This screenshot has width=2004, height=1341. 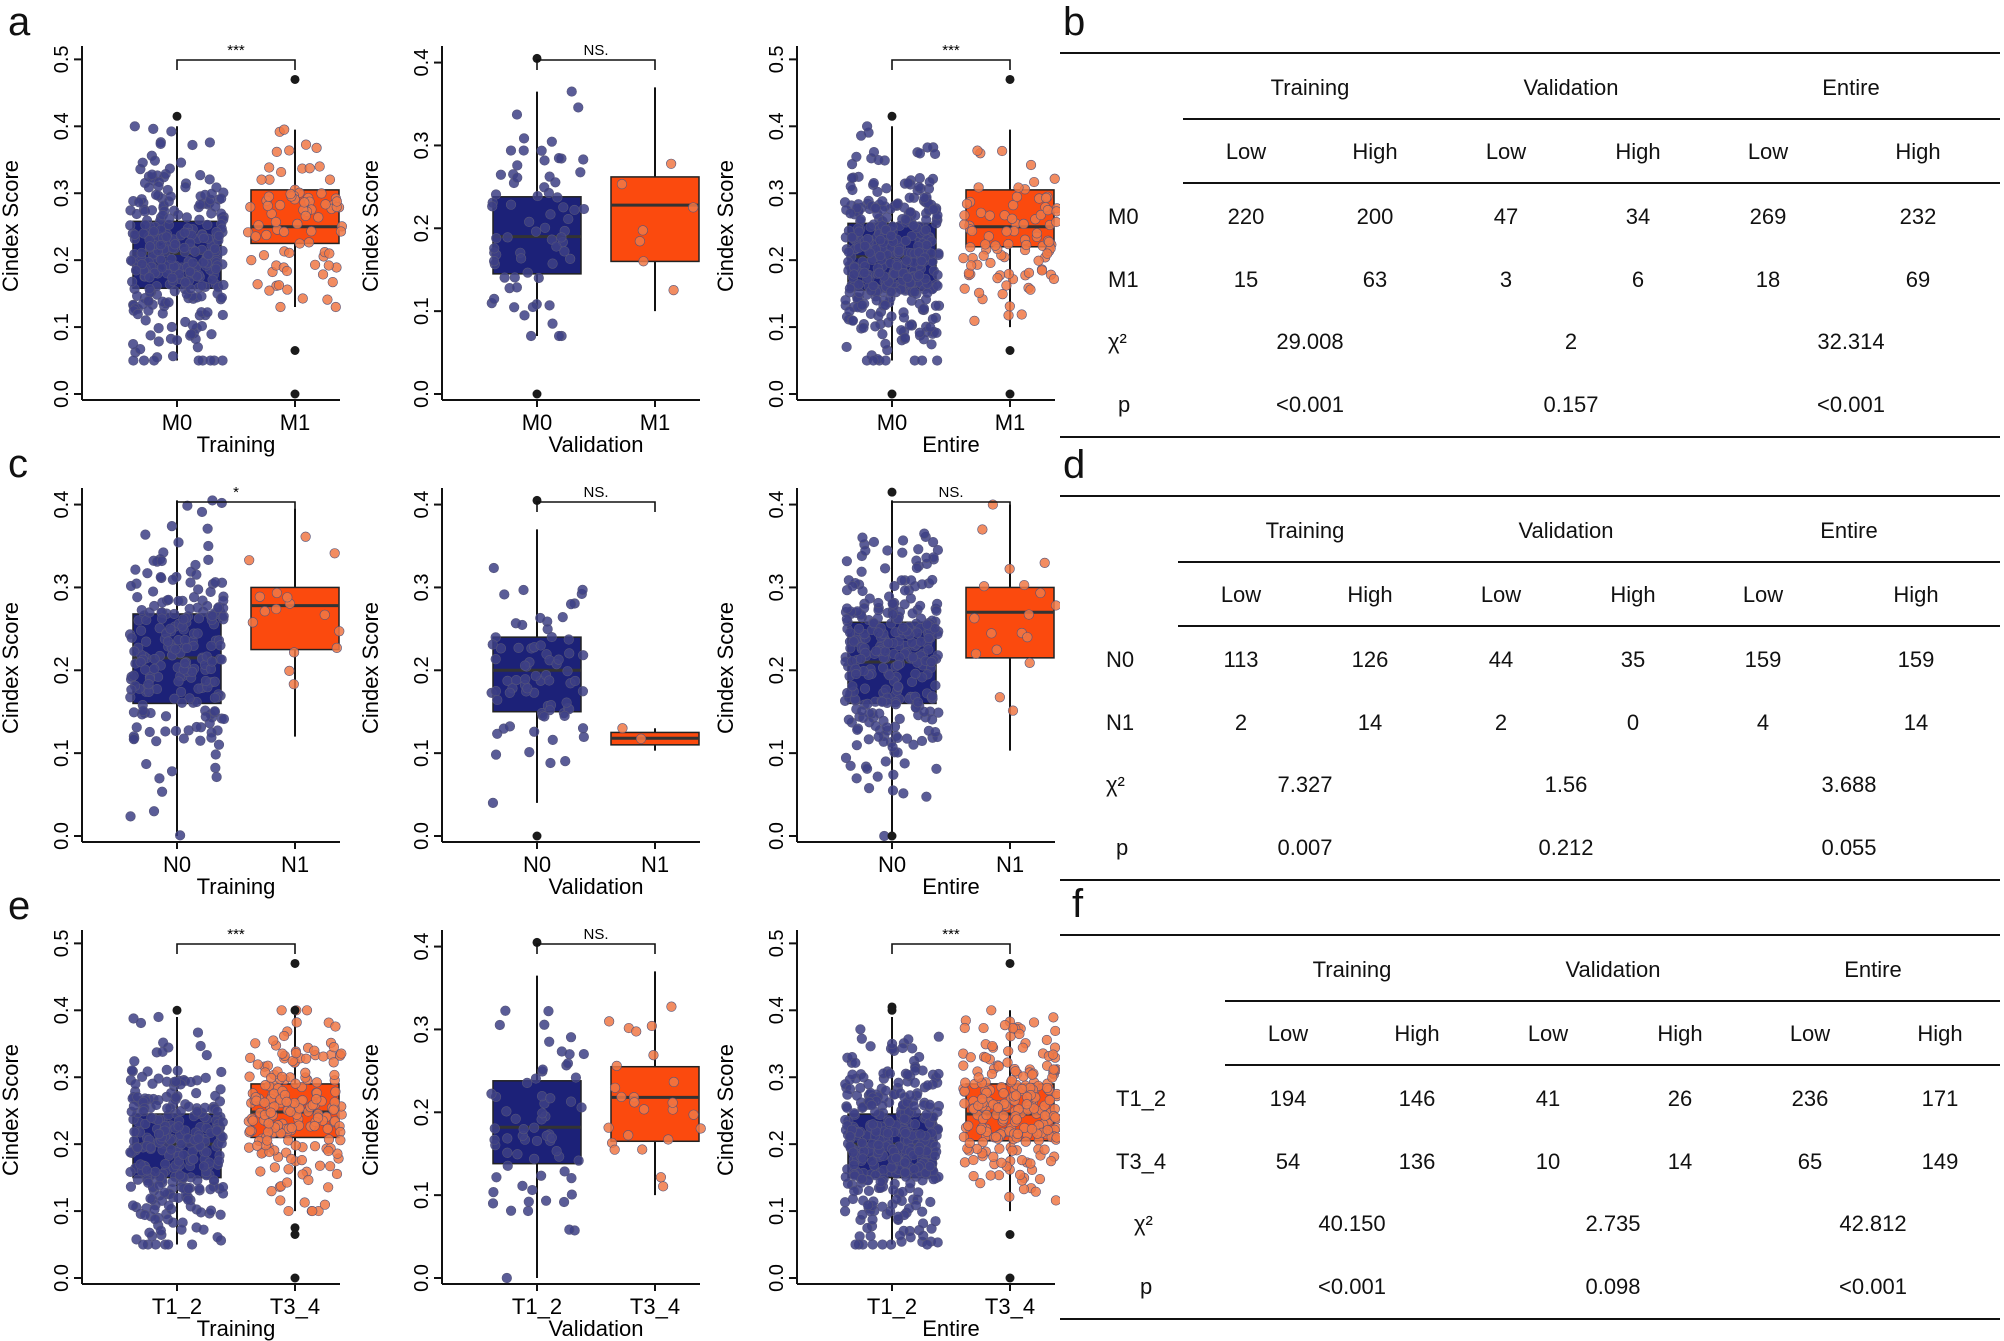 What do you see at coordinates (19, 22) in the screenshot?
I see `panel-label-a: a` at bounding box center [19, 22].